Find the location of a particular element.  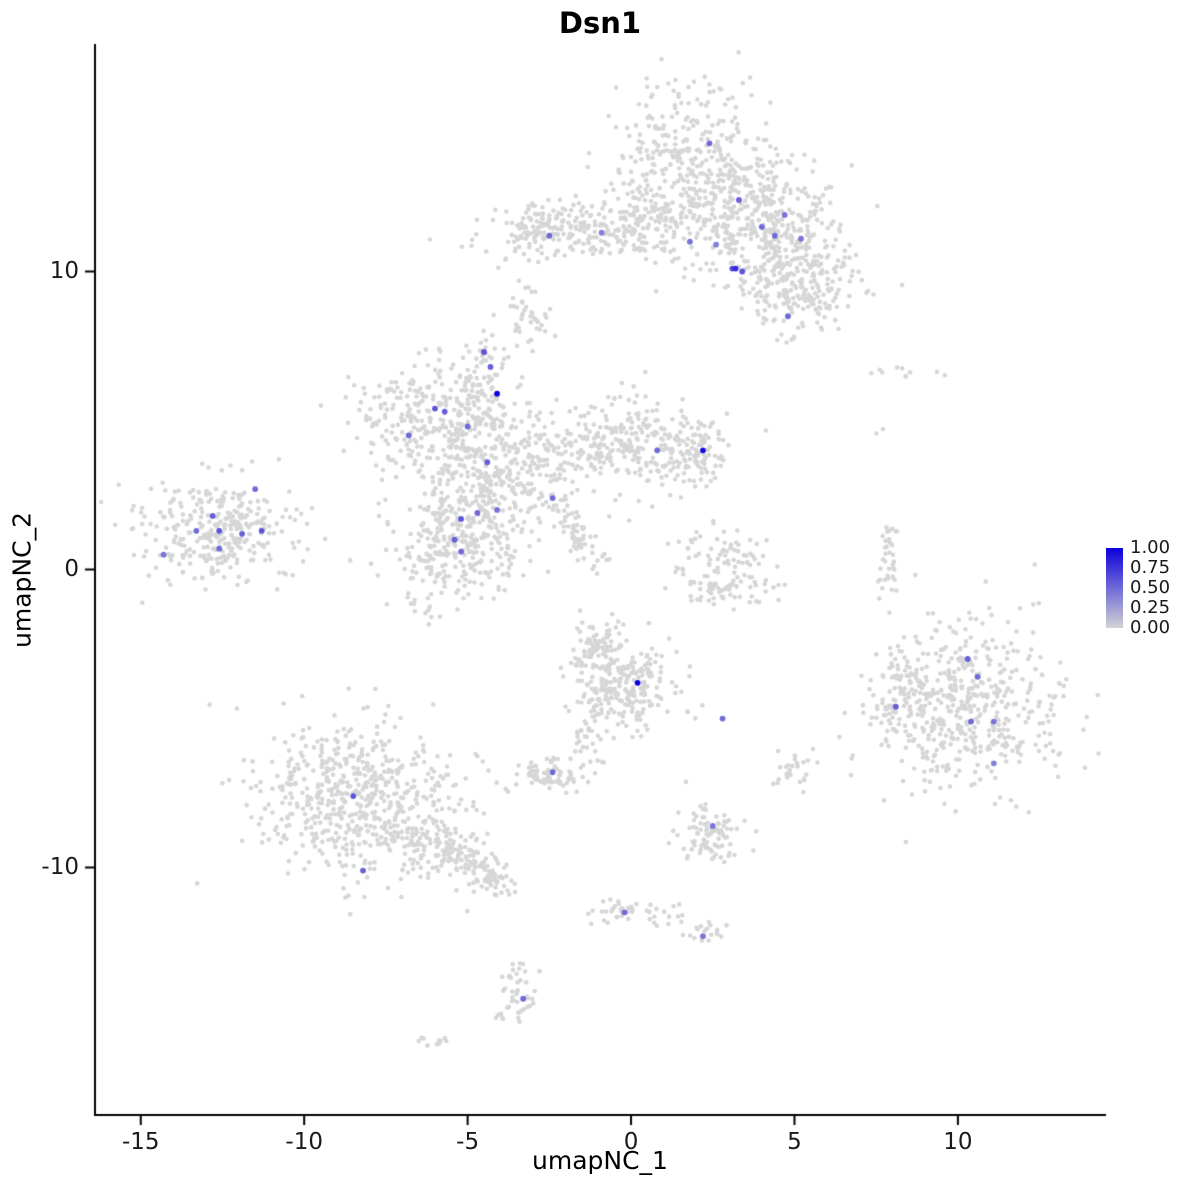

x-axis-label: umapNC_1 is located at coordinates (600, 1160).